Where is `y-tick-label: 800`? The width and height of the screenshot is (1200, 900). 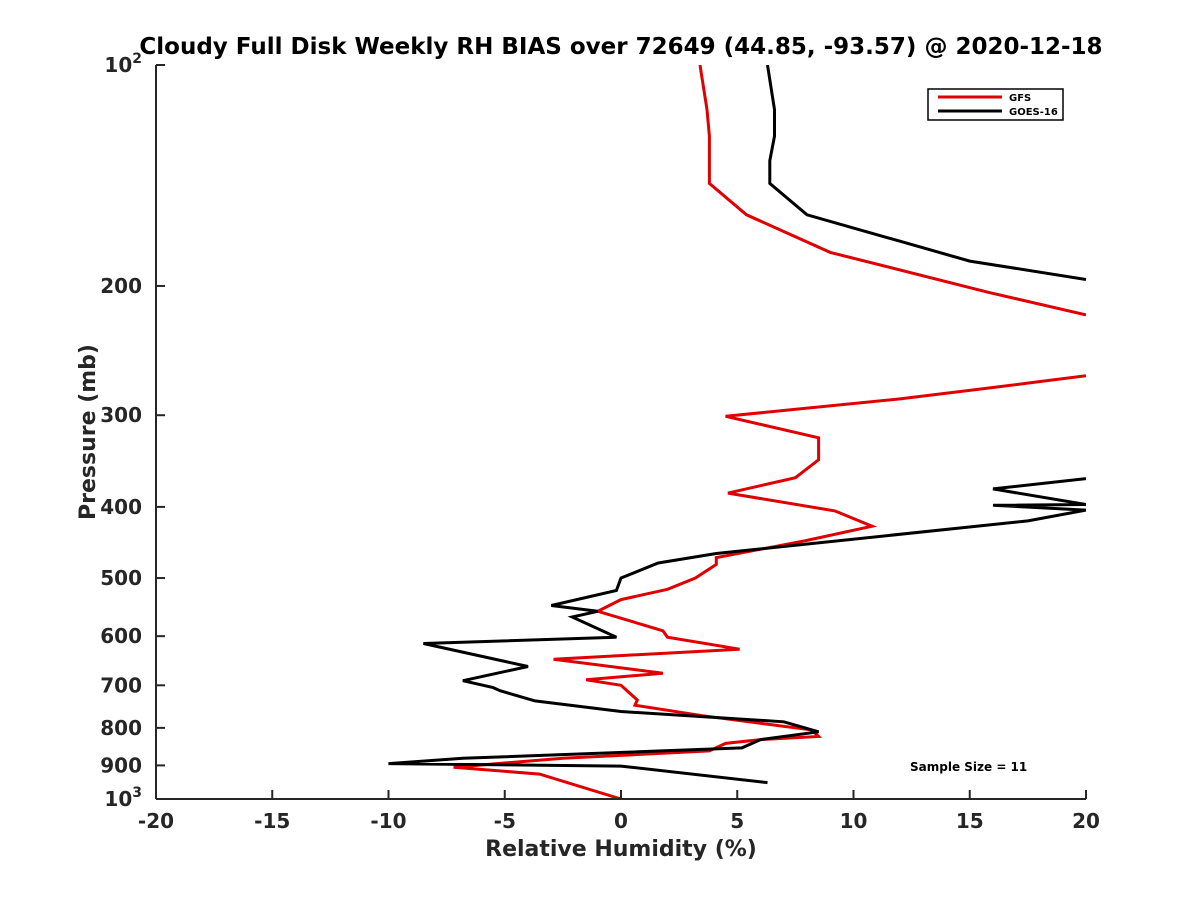
y-tick-label: 800 is located at coordinates (121, 728).